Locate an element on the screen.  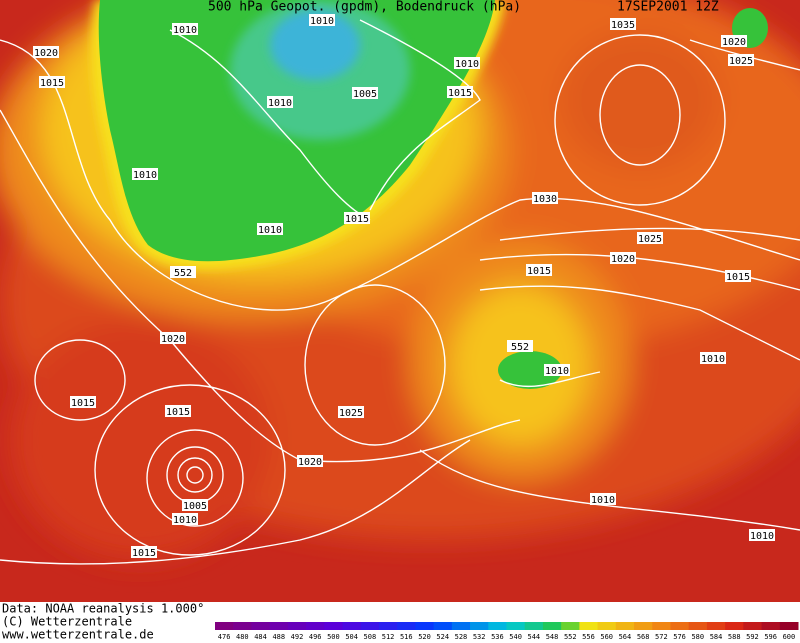
colorbar-label: 596 is located at coordinates (770, 637).